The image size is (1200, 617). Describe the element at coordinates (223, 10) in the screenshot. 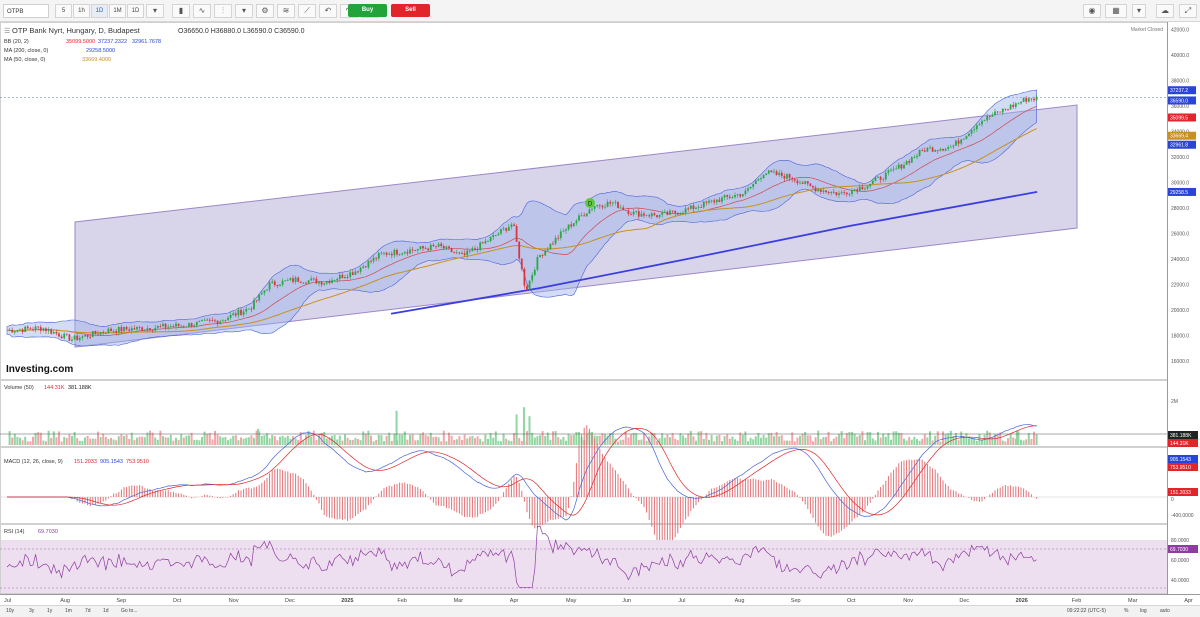

I see `indicators-icon: ⫶` at that location.